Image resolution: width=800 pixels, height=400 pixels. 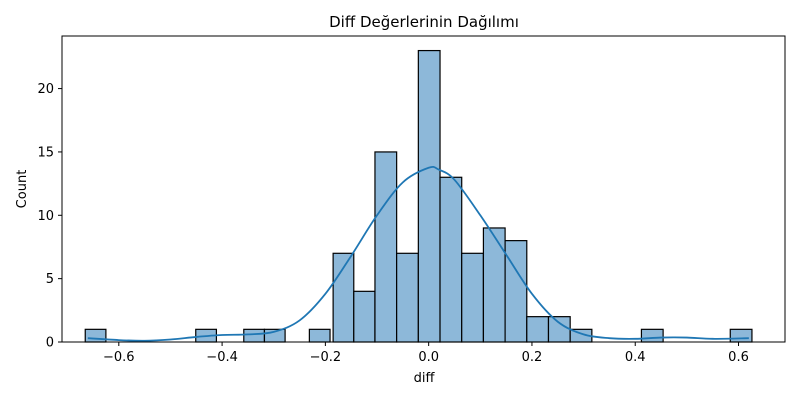 What do you see at coordinates (222, 357) in the screenshot?
I see `x-tick-label: −0.4` at bounding box center [222, 357].